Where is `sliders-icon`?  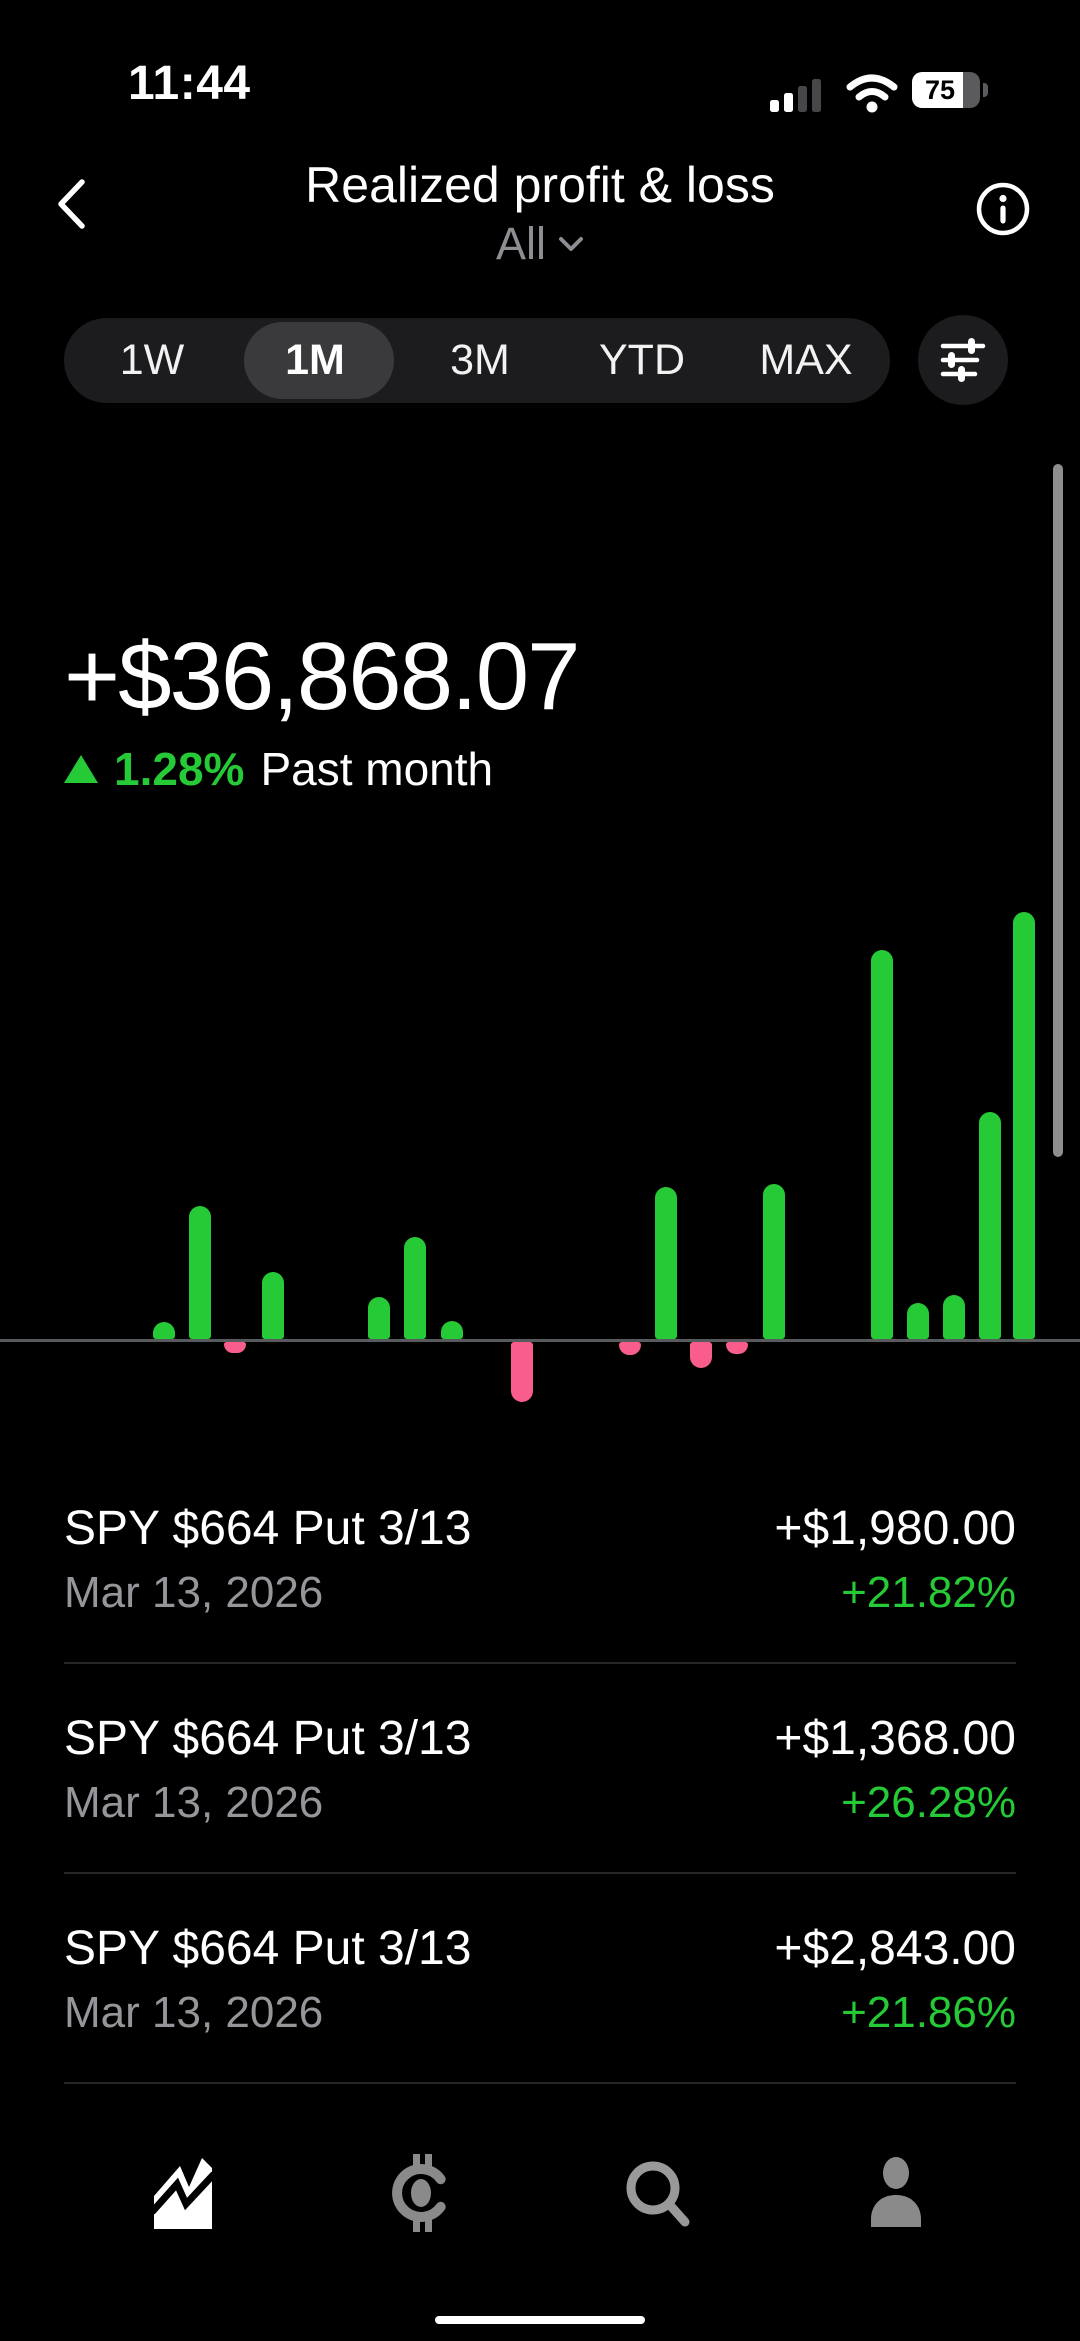
sliders-icon is located at coordinates (963, 360).